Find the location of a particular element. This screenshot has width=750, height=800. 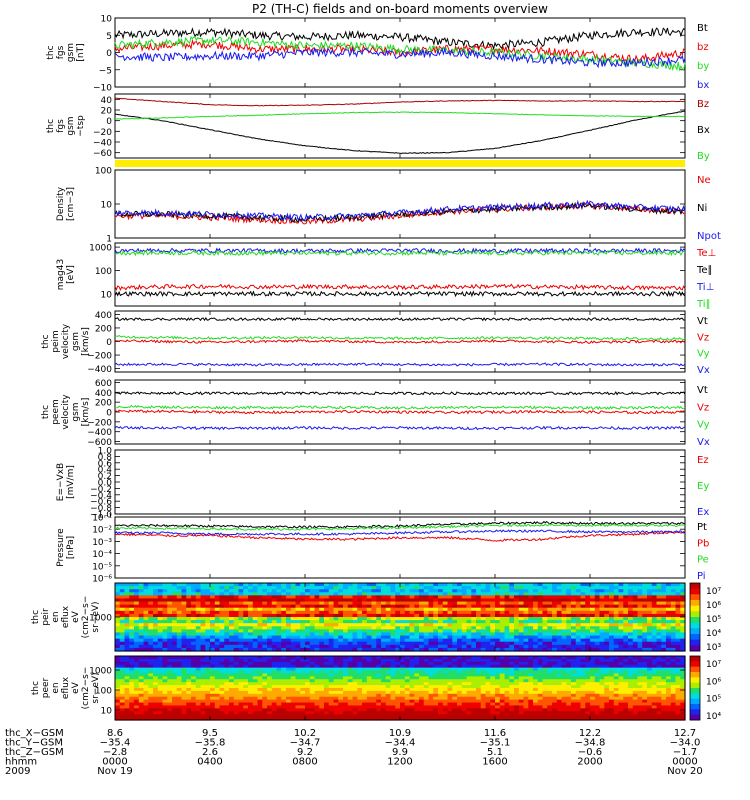

y-tick-label: −0.4 is located at coordinates (101, 496).